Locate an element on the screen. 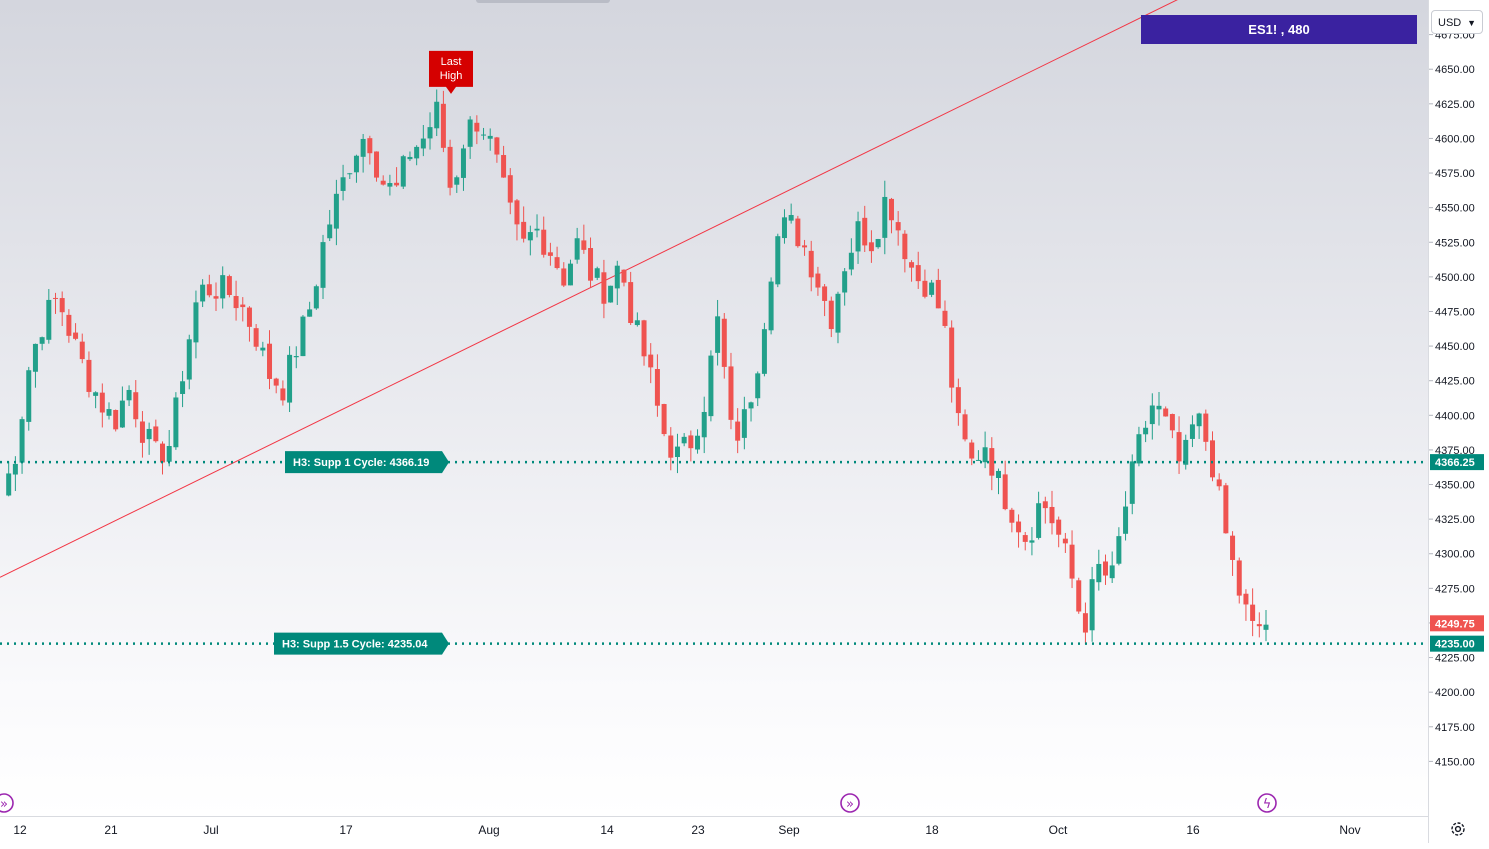 Image resolution: width=1489 pixels, height=849 pixels. last-price-label: 4249.75 is located at coordinates (1455, 624).